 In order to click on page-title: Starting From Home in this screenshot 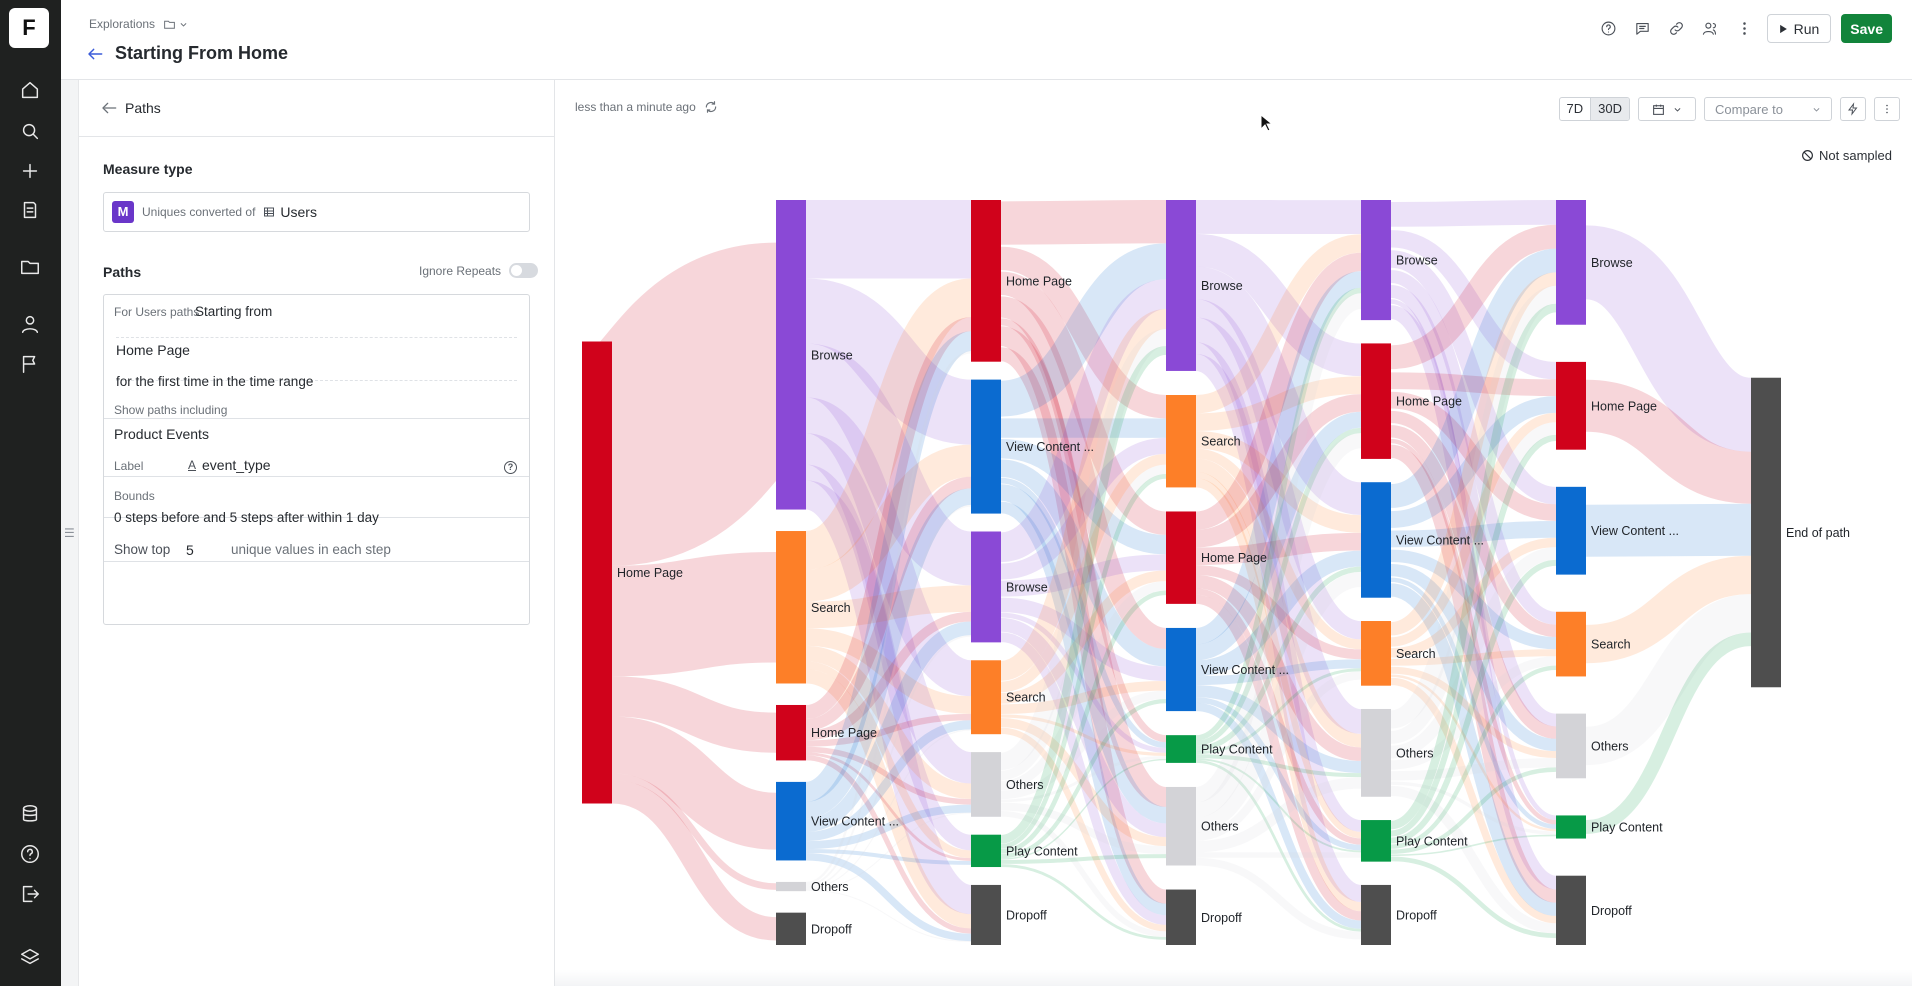, I will do `click(202, 53)`.